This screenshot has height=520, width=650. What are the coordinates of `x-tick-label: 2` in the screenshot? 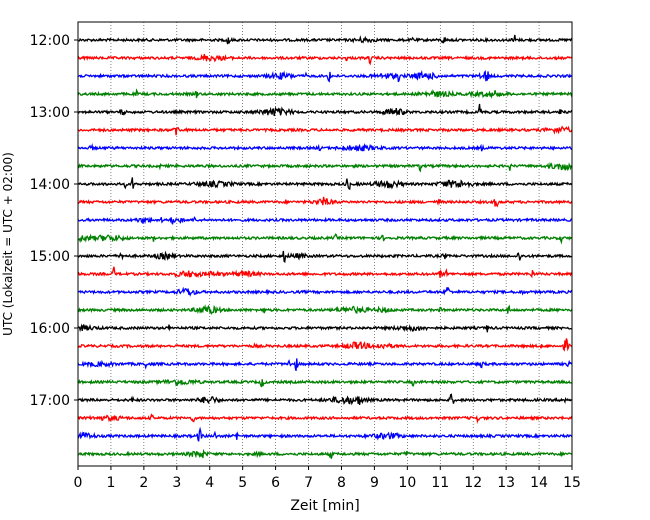 It's located at (143, 483).